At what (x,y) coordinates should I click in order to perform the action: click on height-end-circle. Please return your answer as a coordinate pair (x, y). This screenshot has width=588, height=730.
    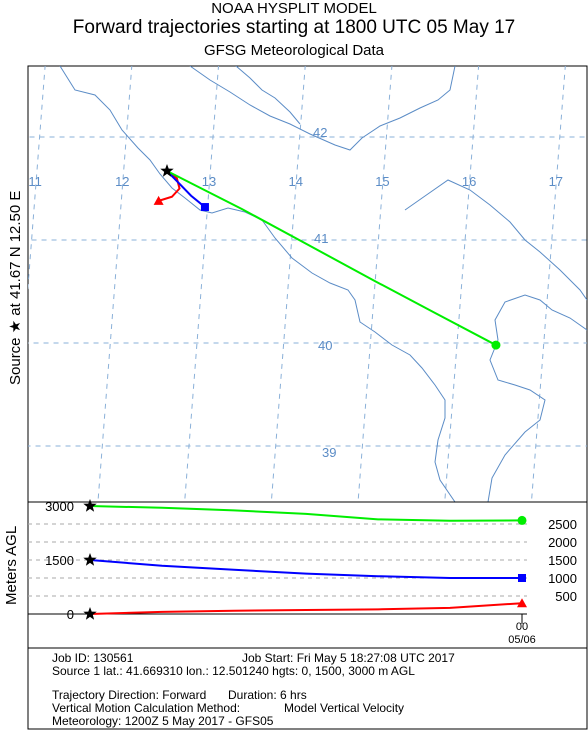
    Looking at the image, I should click on (522, 520).